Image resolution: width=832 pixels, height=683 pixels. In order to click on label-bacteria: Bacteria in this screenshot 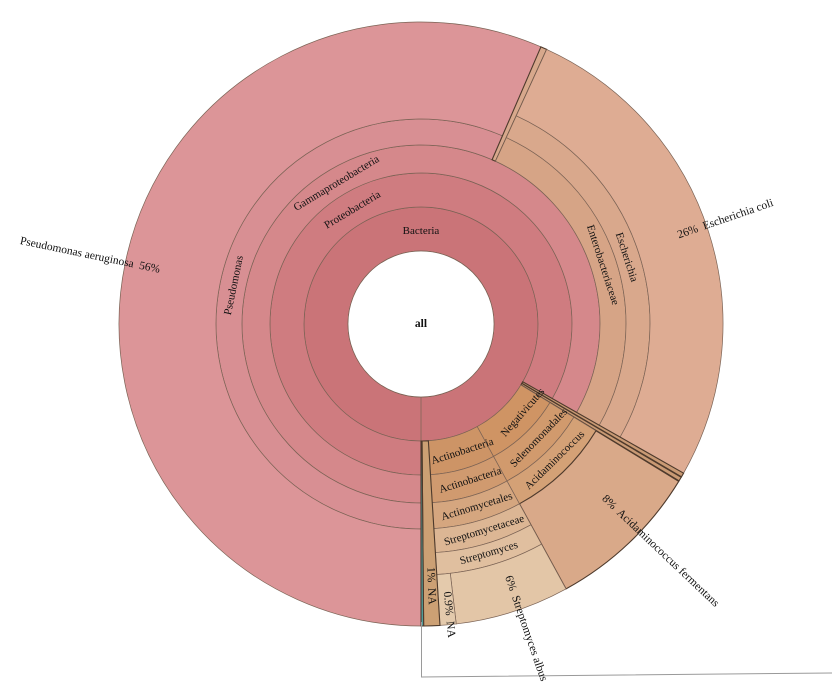, I will do `click(421, 231)`.